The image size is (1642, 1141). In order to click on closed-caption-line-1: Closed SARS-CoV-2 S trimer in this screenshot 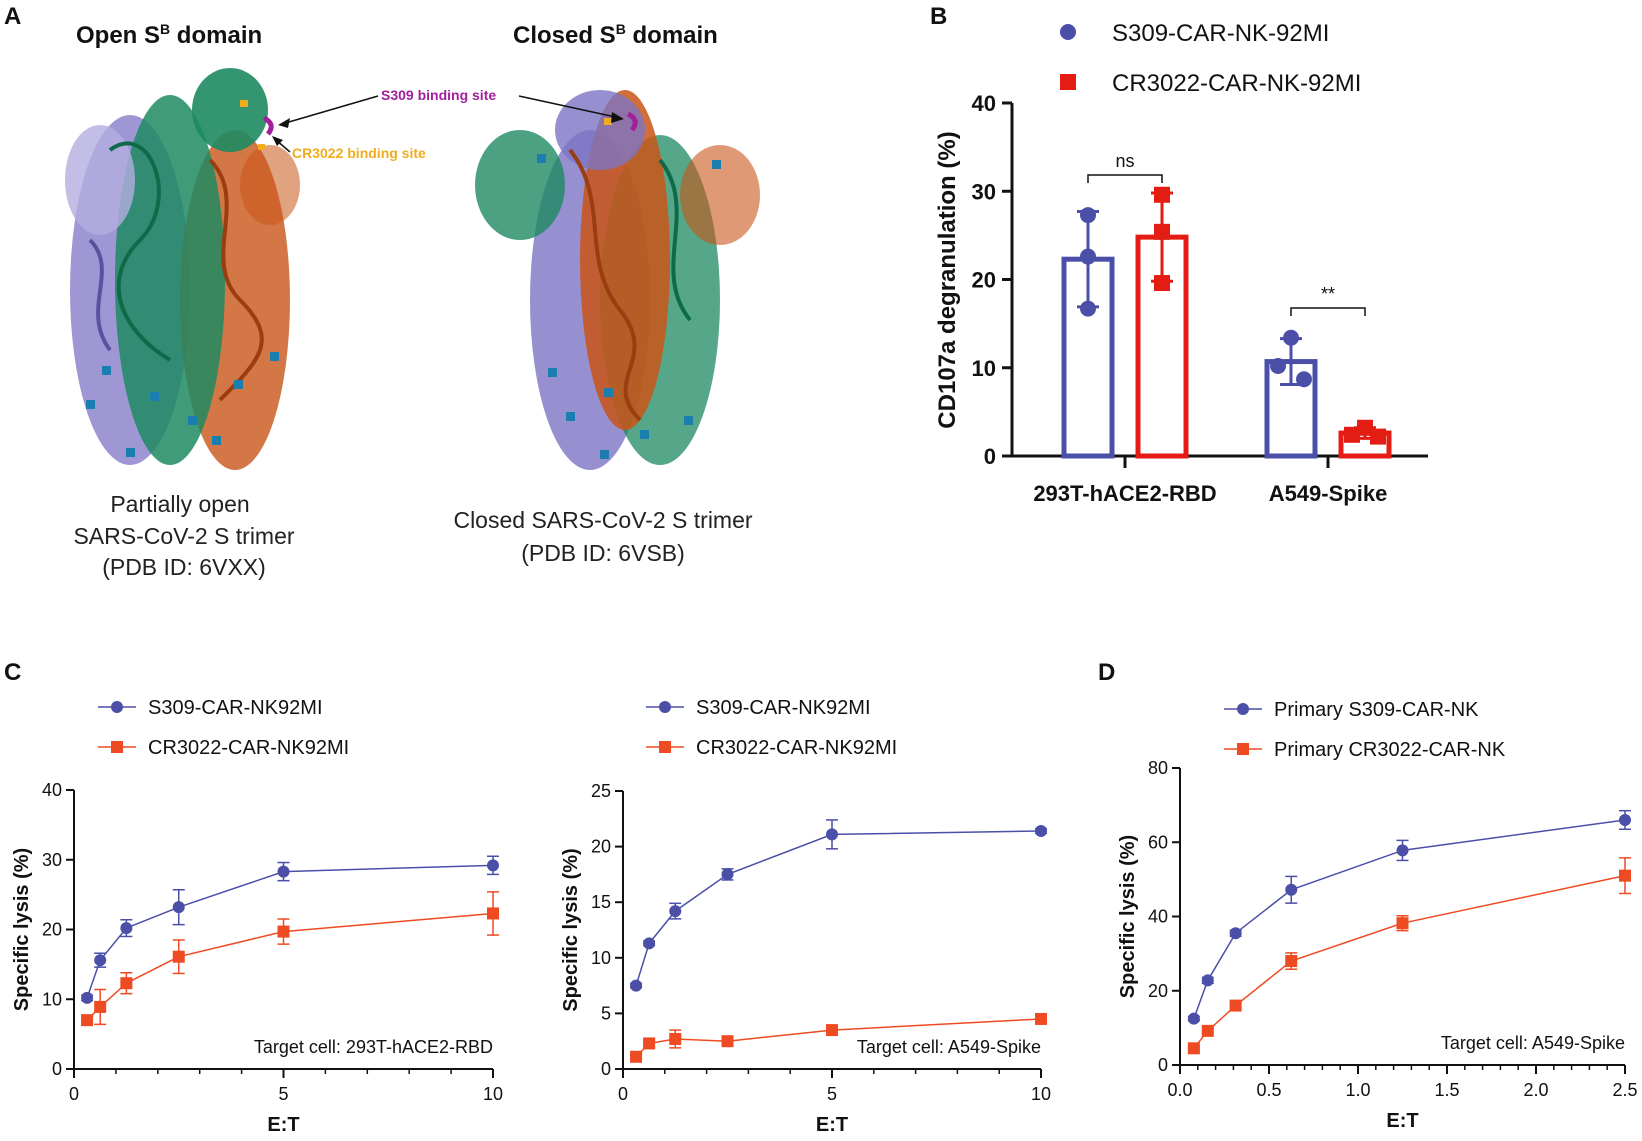, I will do `click(602, 520)`.